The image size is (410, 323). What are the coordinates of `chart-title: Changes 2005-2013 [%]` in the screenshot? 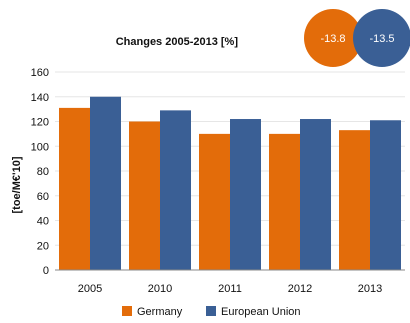 It's located at (177, 42).